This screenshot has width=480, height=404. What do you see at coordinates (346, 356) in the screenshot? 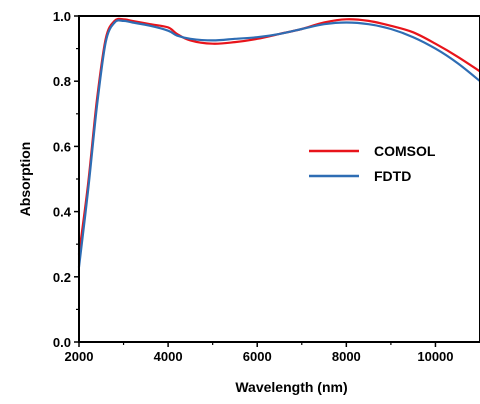
I see `x-tick-label: 8000` at bounding box center [346, 356].